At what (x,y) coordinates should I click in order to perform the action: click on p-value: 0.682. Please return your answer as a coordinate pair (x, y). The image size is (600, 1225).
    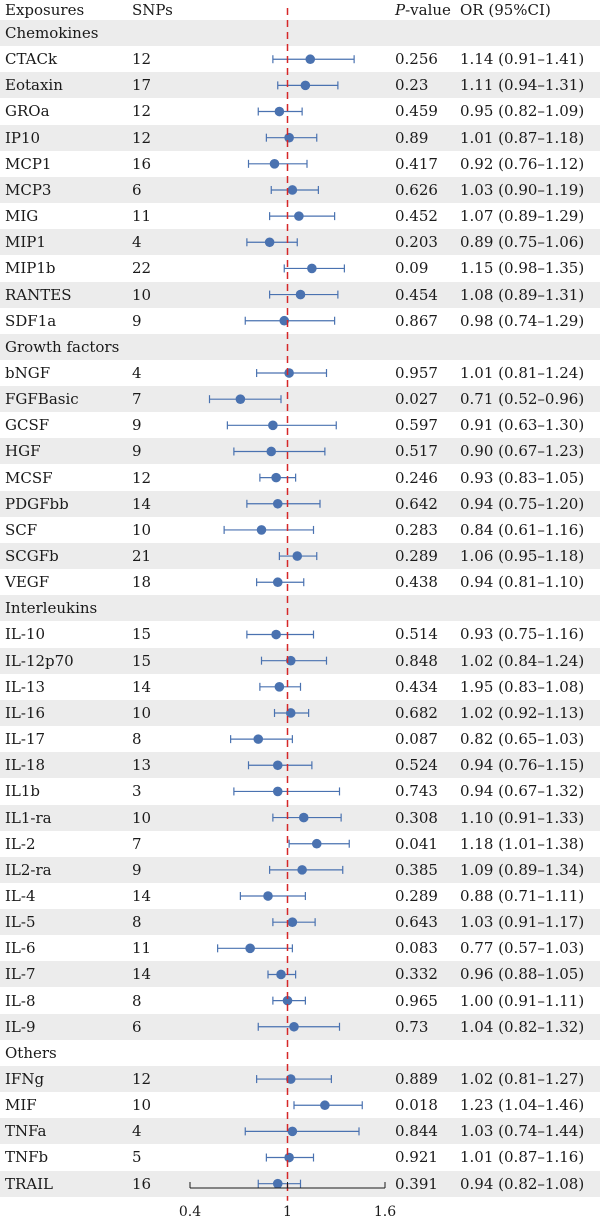
    Looking at the image, I should click on (416, 712).